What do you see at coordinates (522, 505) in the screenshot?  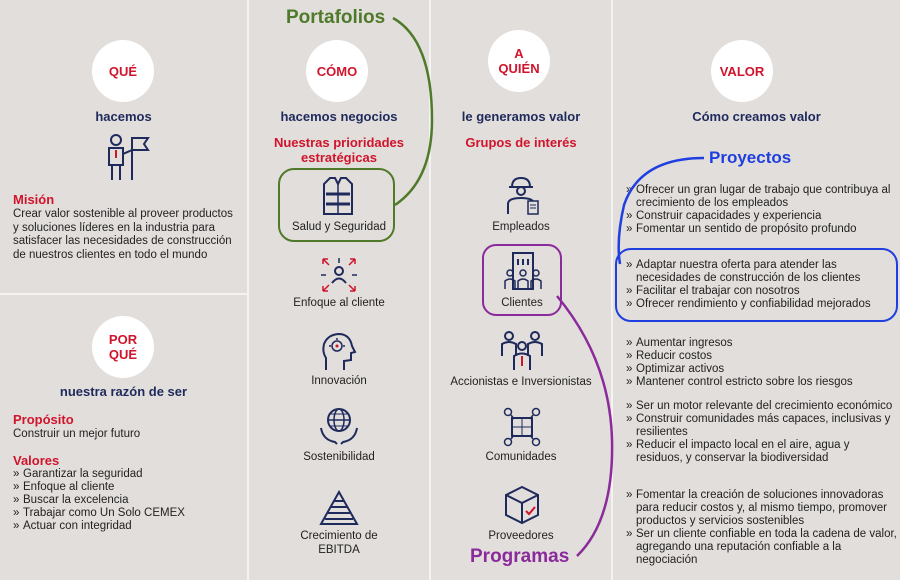 I see `suppliers-box-icon` at bounding box center [522, 505].